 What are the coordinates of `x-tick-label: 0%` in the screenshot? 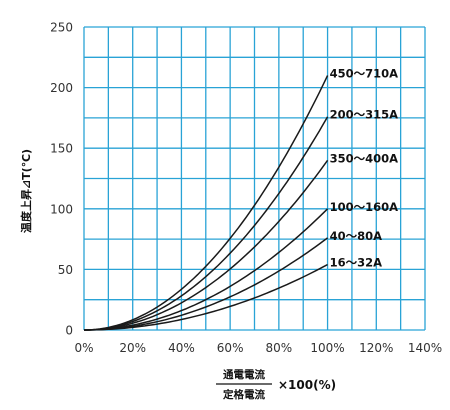 It's located at (83, 348).